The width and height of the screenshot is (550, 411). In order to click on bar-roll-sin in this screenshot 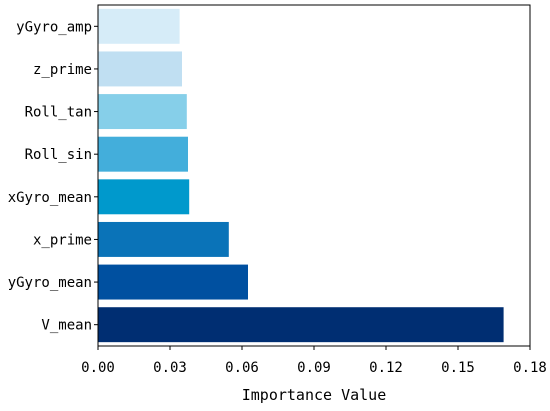, I will do `click(143, 154)`.